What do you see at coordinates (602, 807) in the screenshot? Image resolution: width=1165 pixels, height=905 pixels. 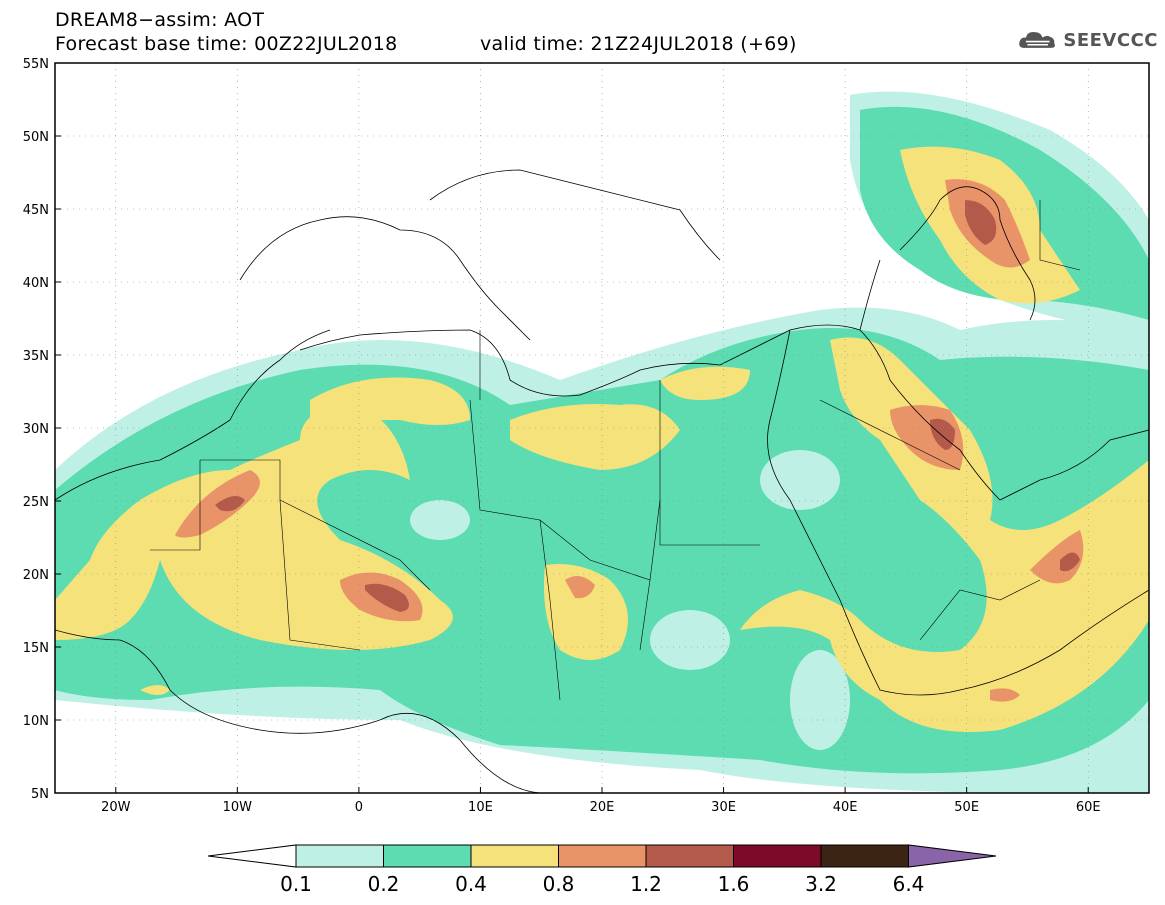 I see `lon-tick-label: 20E` at bounding box center [602, 807].